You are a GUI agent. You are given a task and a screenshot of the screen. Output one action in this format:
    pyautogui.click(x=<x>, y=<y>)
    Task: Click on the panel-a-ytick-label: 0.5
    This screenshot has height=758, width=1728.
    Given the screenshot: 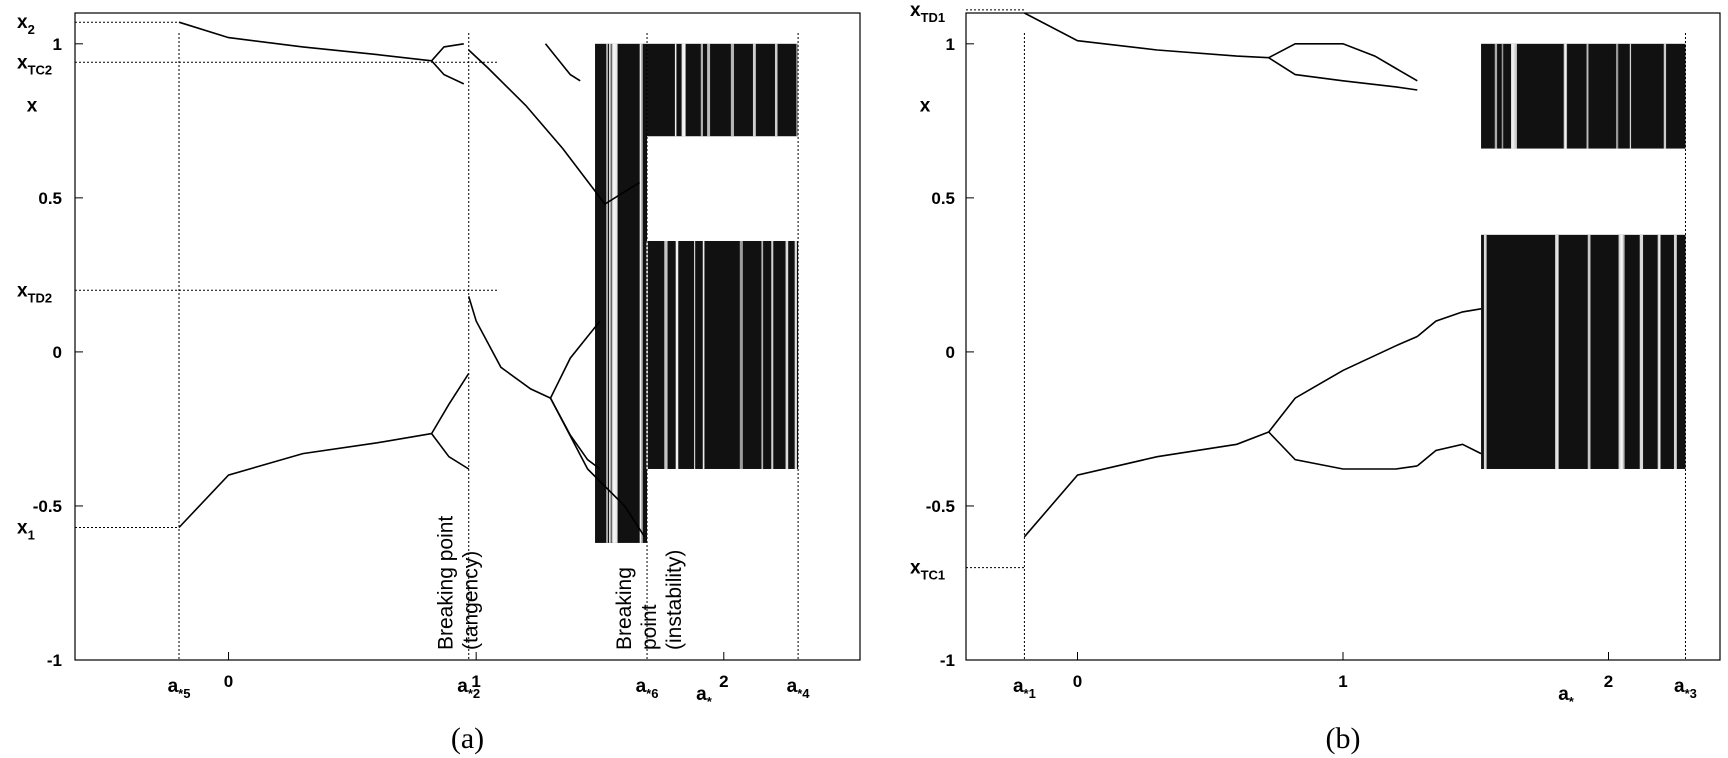 What is the action you would take?
    pyautogui.click(x=50, y=198)
    